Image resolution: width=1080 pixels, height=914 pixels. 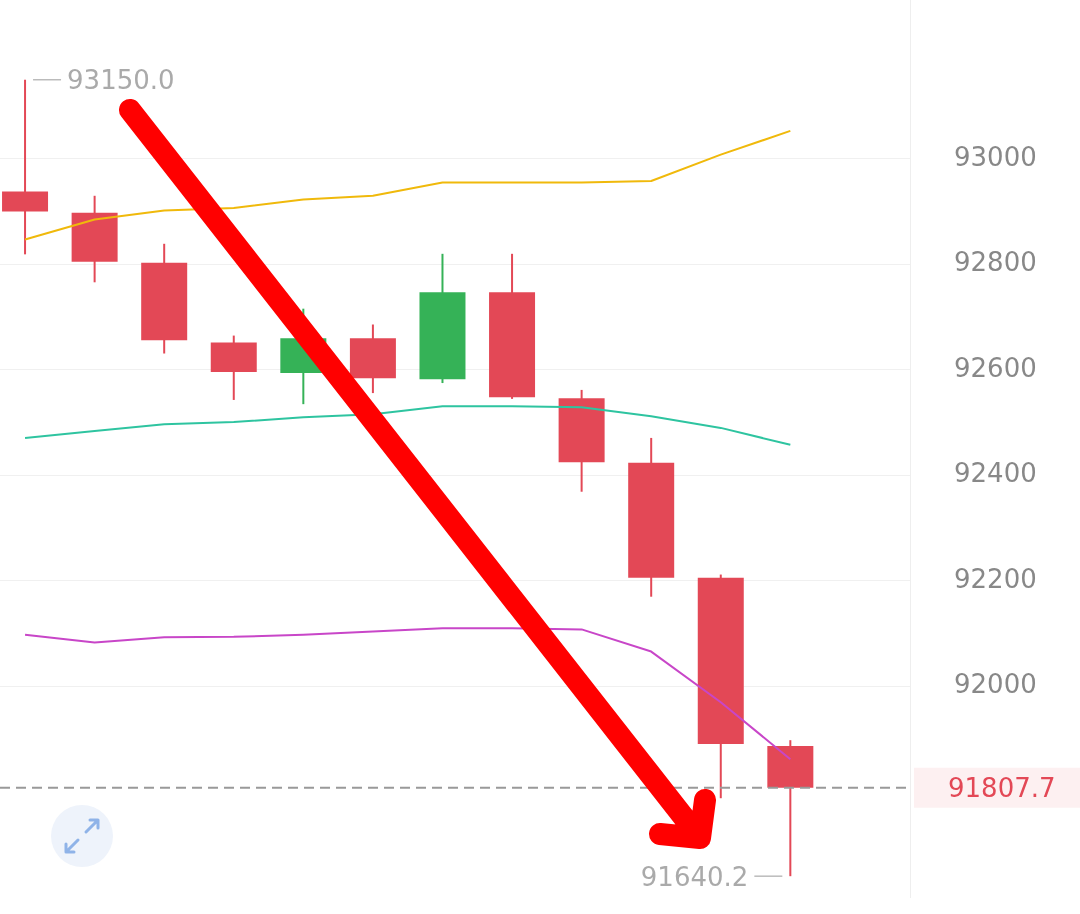 What do you see at coordinates (995, 473) in the screenshot?
I see `y-tick-label: 92400` at bounding box center [995, 473].